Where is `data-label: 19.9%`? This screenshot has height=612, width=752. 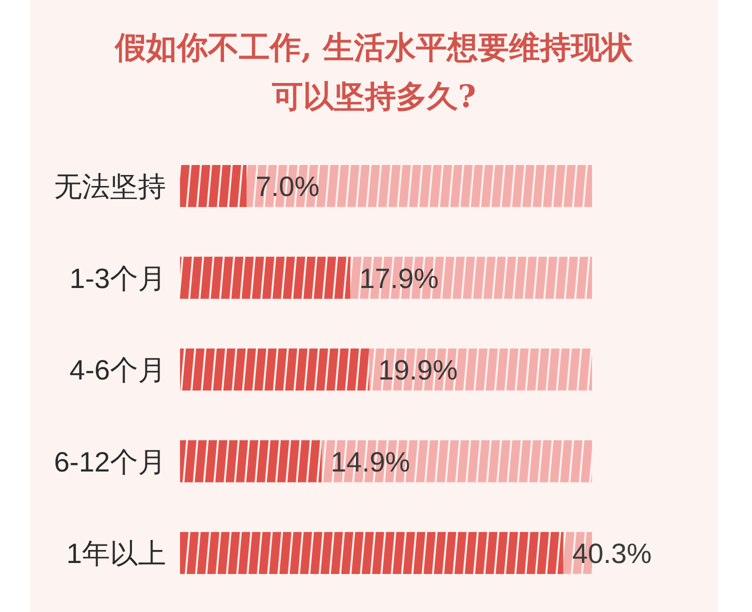
data-label: 19.9% is located at coordinates (418, 370).